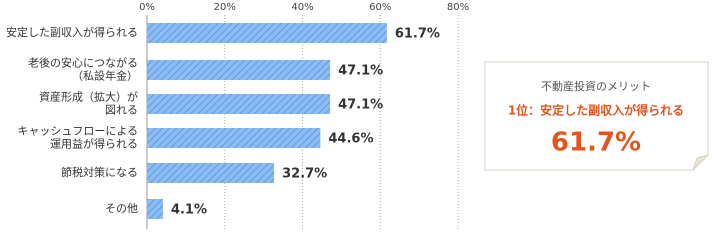 Image resolution: width=724 pixels, height=240 pixels. I want to click on y-tick-label: 老後の安心につながる（私設年金）, so click(83, 69).